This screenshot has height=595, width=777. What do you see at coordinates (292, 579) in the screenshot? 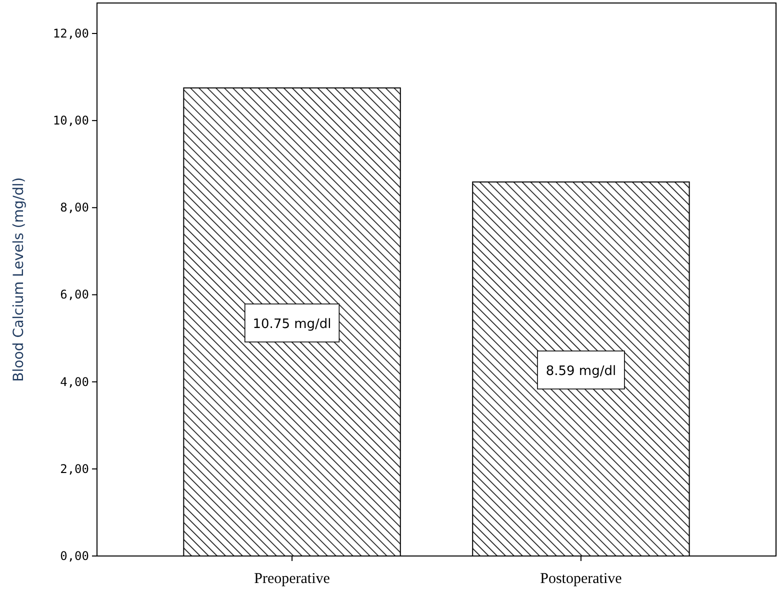
I see `x-tick-label: Preoperative` at bounding box center [292, 579].